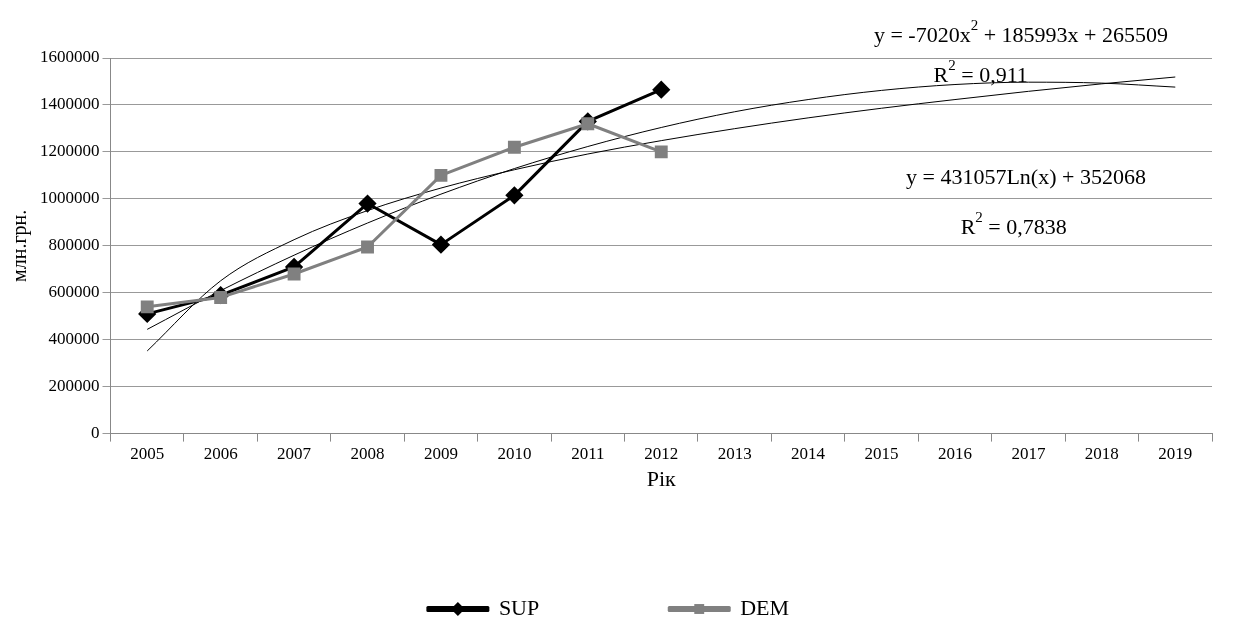 The height and width of the screenshot is (630, 1257). I want to click on x-tick-label: 2008, so click(367, 454).